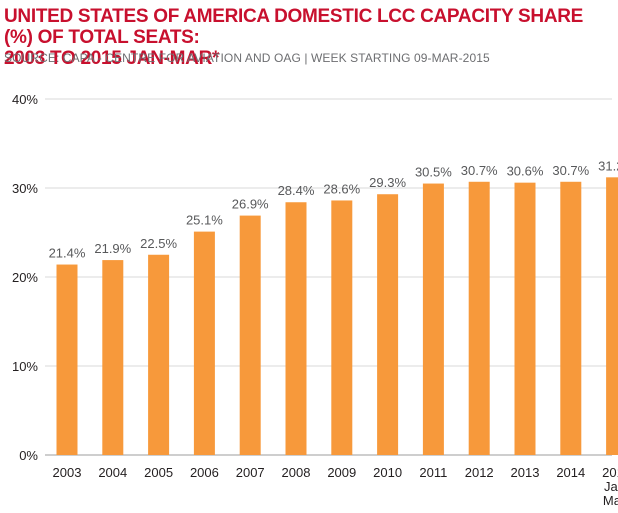 The image size is (618, 513). What do you see at coordinates (341, 188) in the screenshot?
I see `data-label: 28.6%` at bounding box center [341, 188].